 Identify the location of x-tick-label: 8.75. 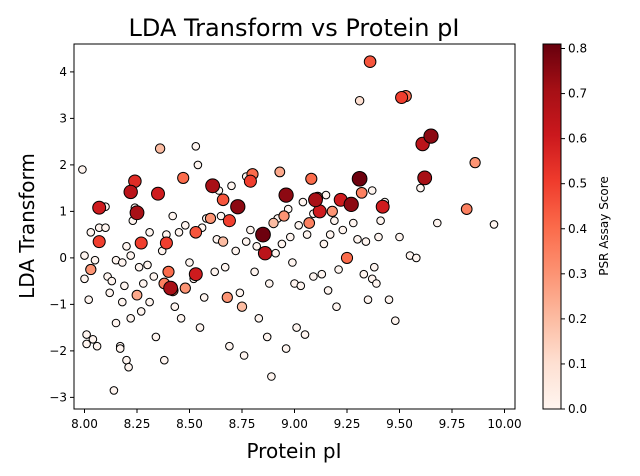
(242, 424).